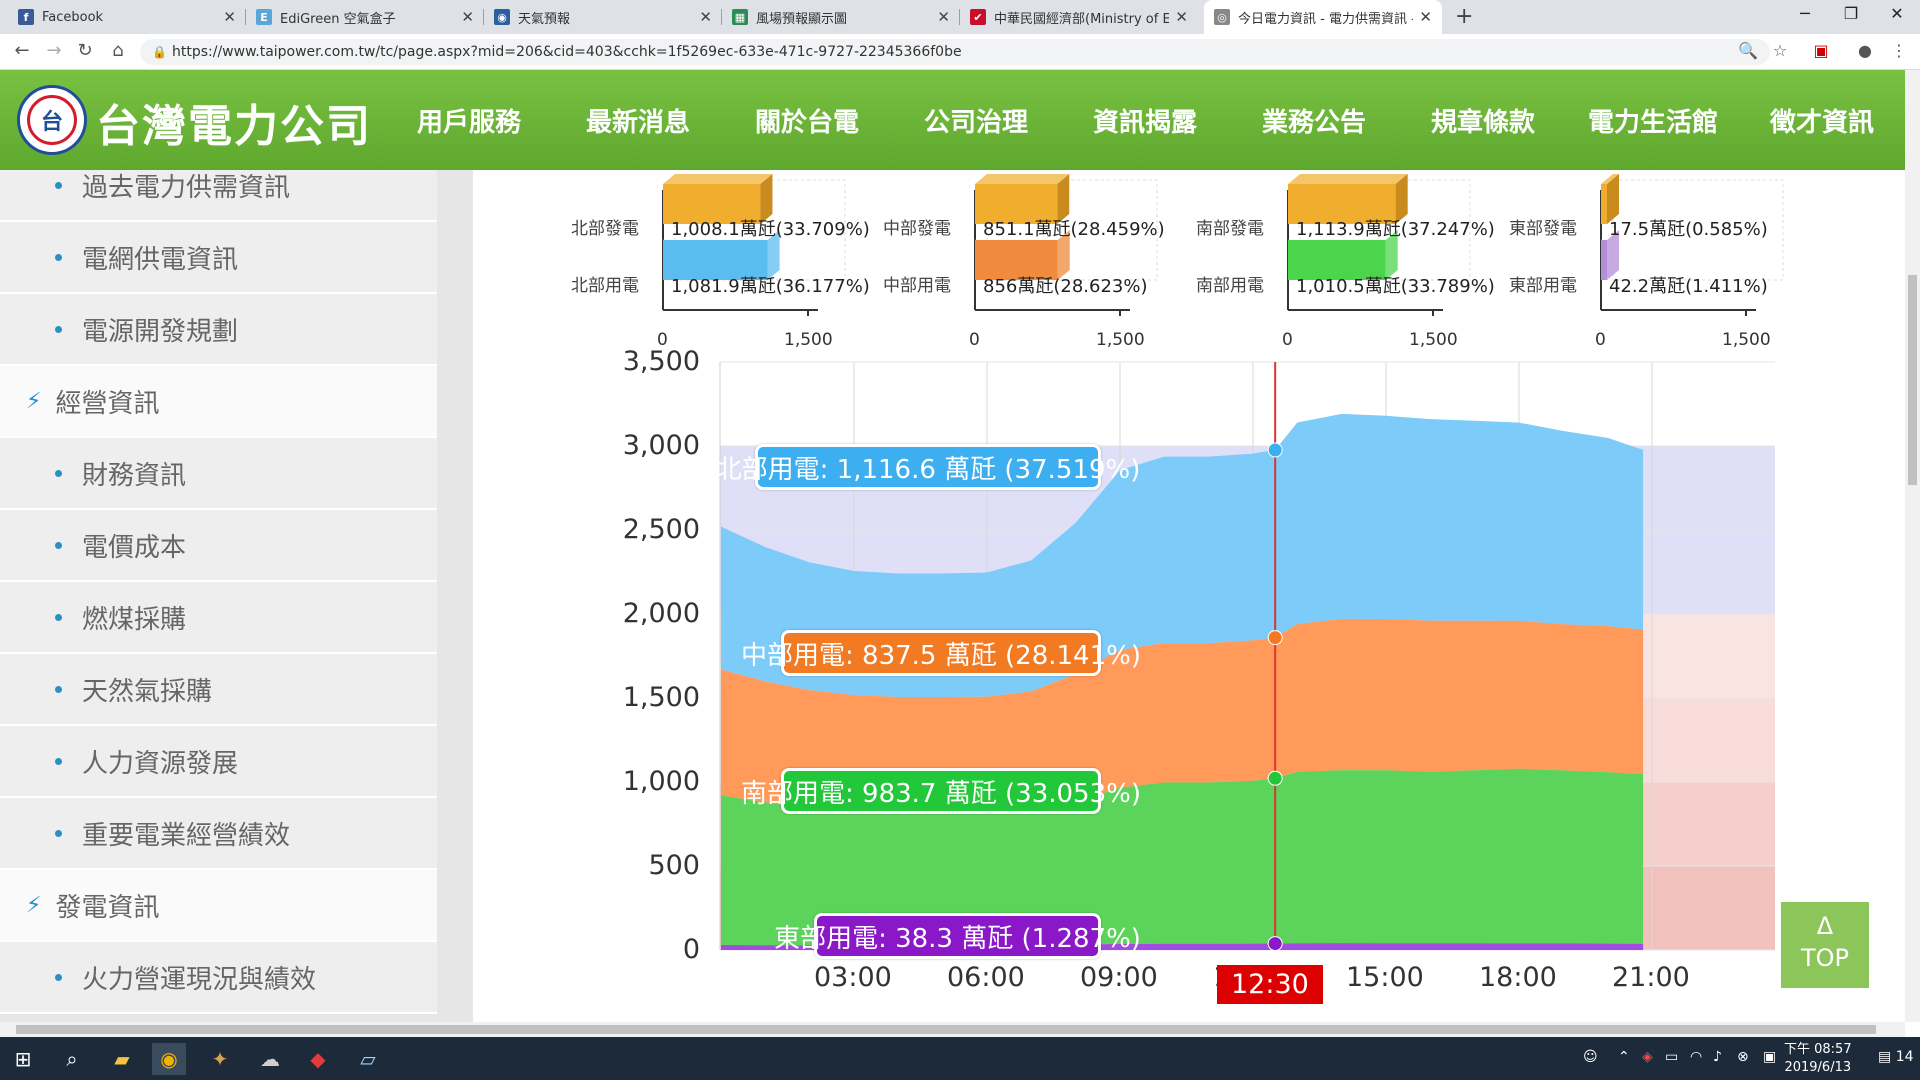  What do you see at coordinates (1647, 1057) in the screenshot?
I see `antivirus-icon: ◈` at bounding box center [1647, 1057].